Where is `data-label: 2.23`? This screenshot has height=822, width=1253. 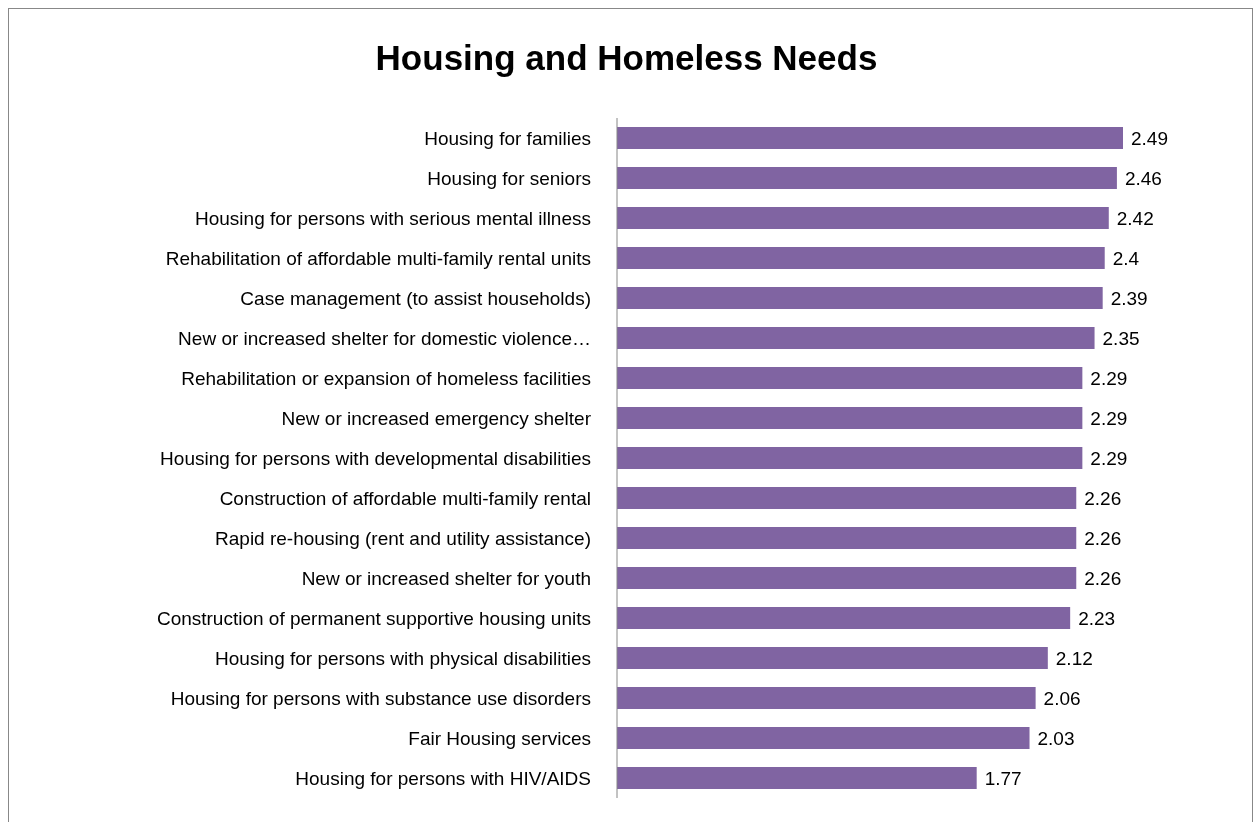 data-label: 2.23 is located at coordinates (1097, 618).